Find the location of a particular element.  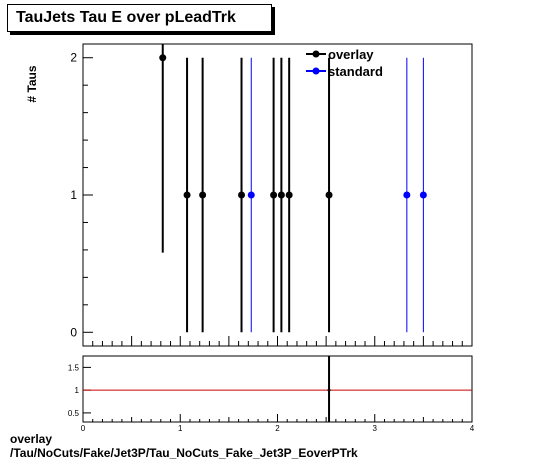

legend-marker-standard is located at coordinates (316, 71).